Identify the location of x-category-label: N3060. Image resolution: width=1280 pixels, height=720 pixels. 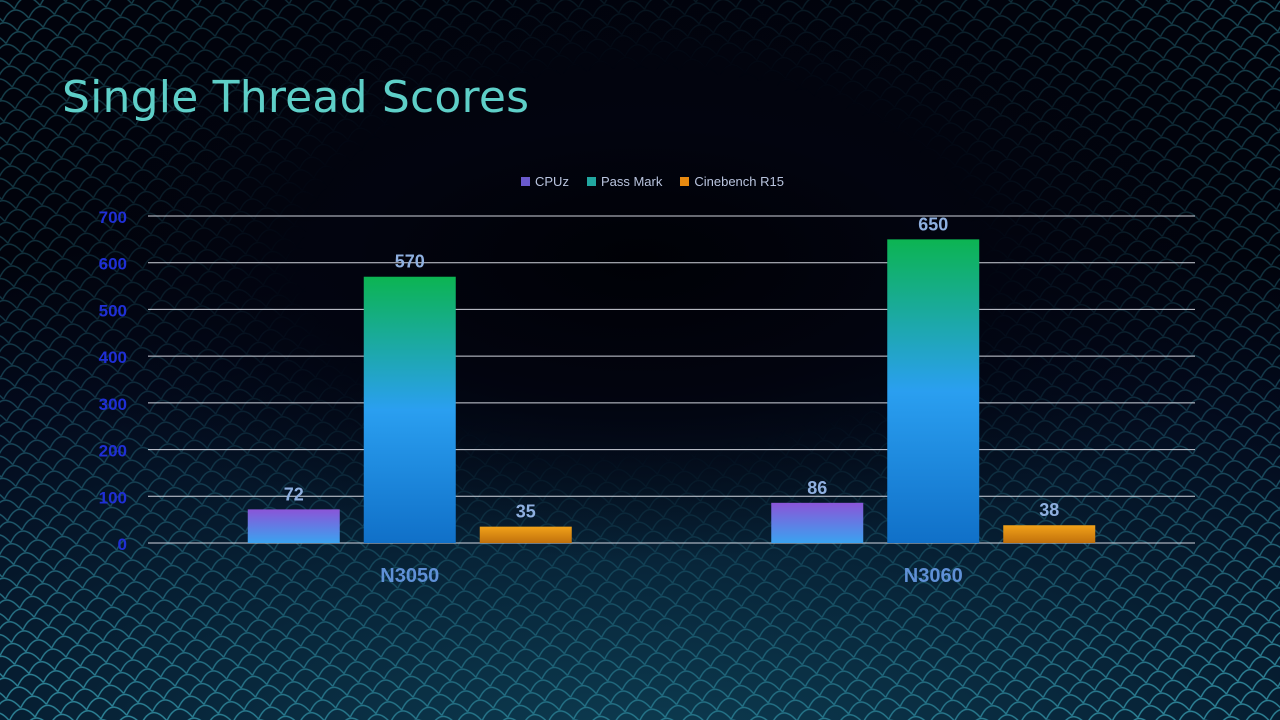
(933, 576).